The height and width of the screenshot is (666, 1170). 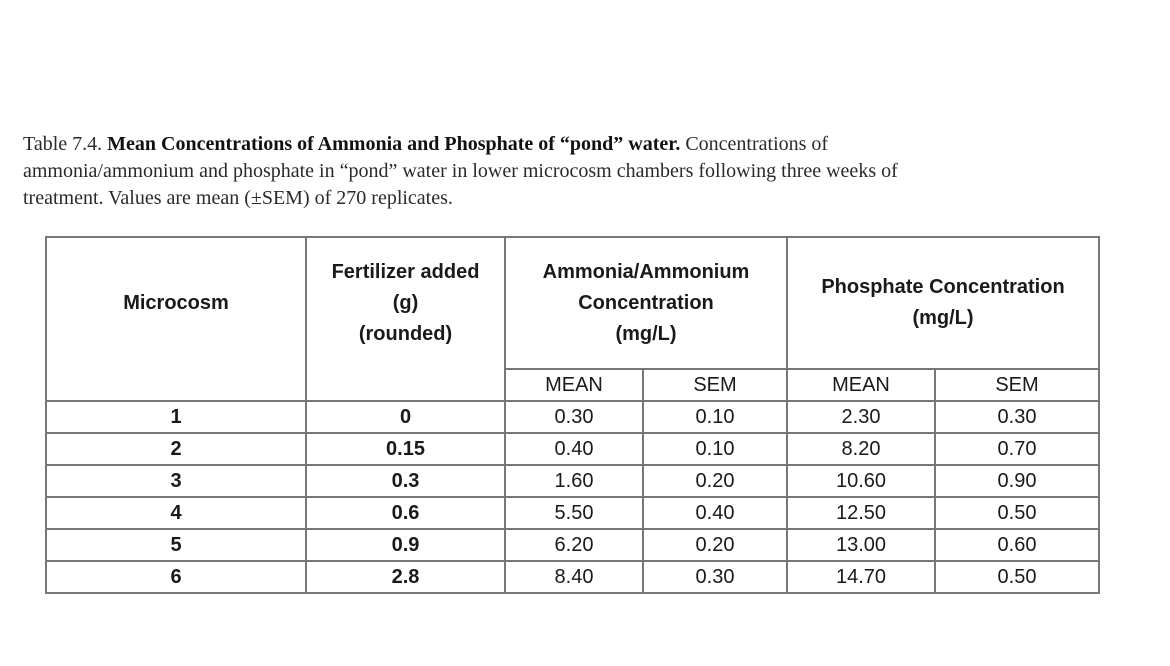 What do you see at coordinates (861, 513) in the screenshot?
I see `cell-phosphate-mean: 12.50` at bounding box center [861, 513].